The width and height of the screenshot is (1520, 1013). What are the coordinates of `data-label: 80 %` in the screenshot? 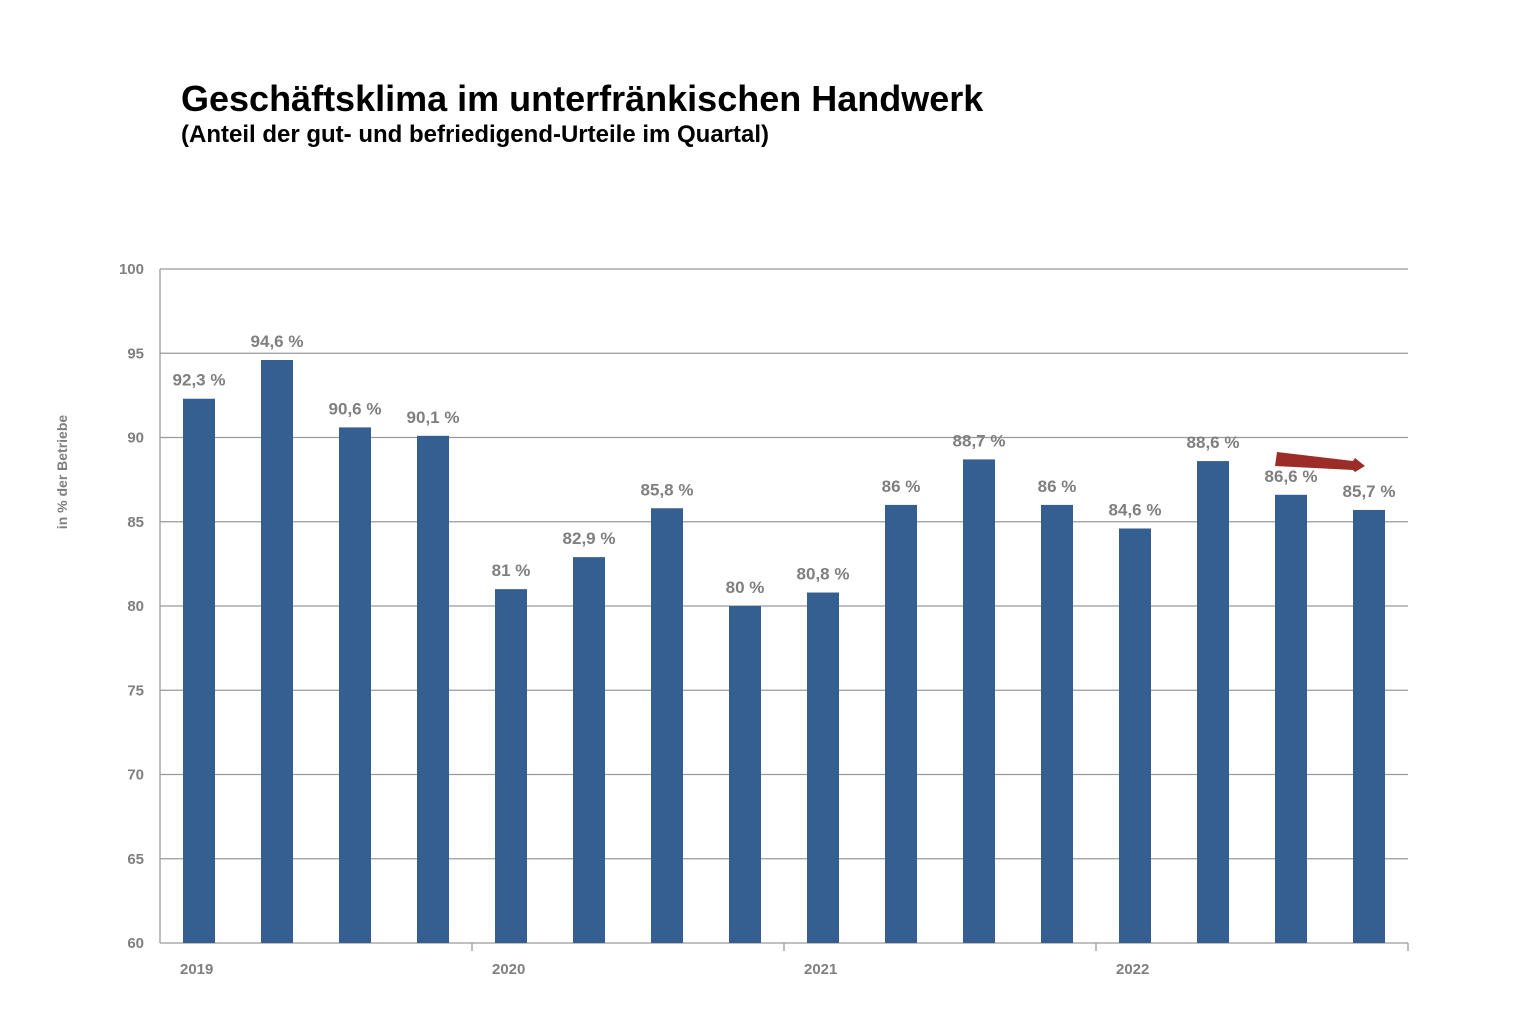 It's located at (745, 587).